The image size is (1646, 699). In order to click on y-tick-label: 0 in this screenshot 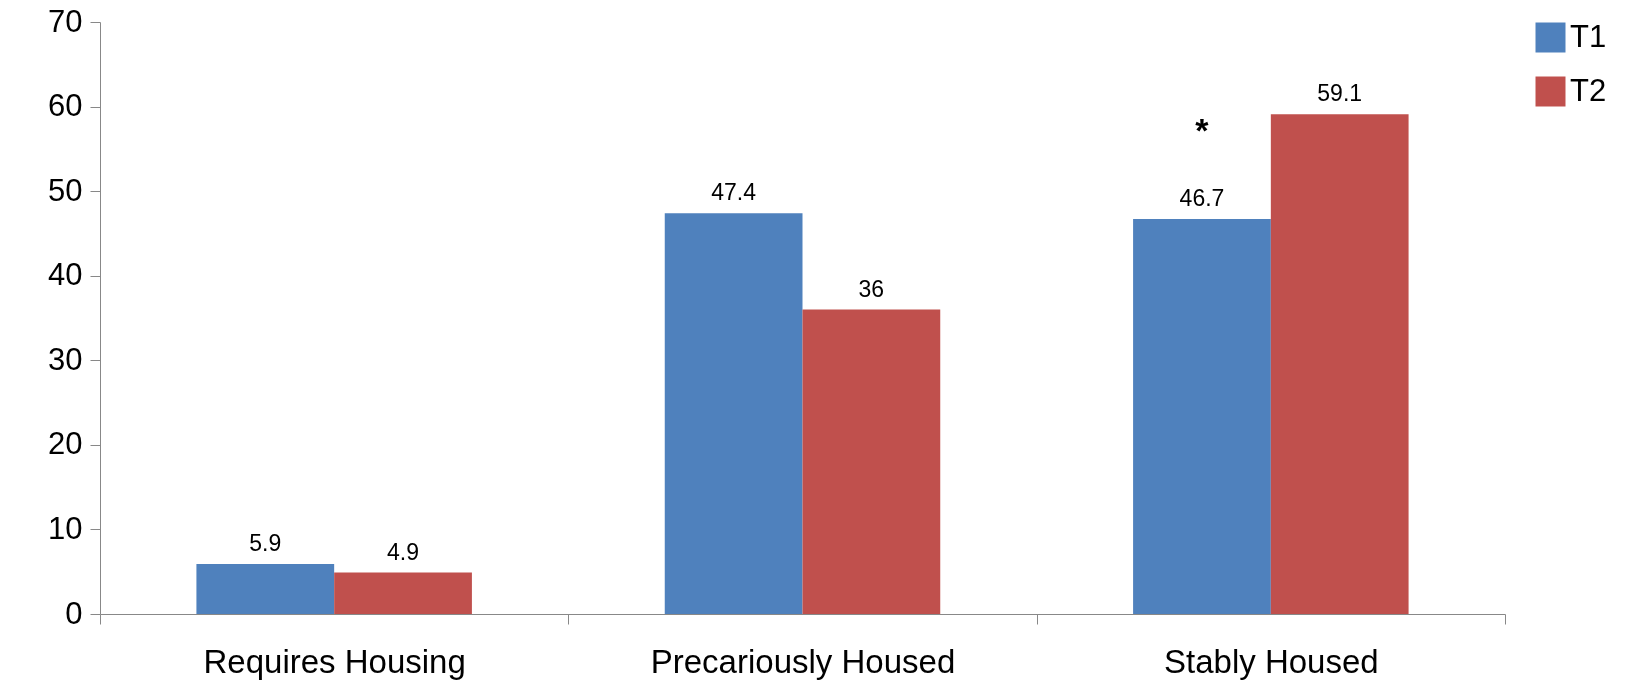, I will do `click(74, 613)`.